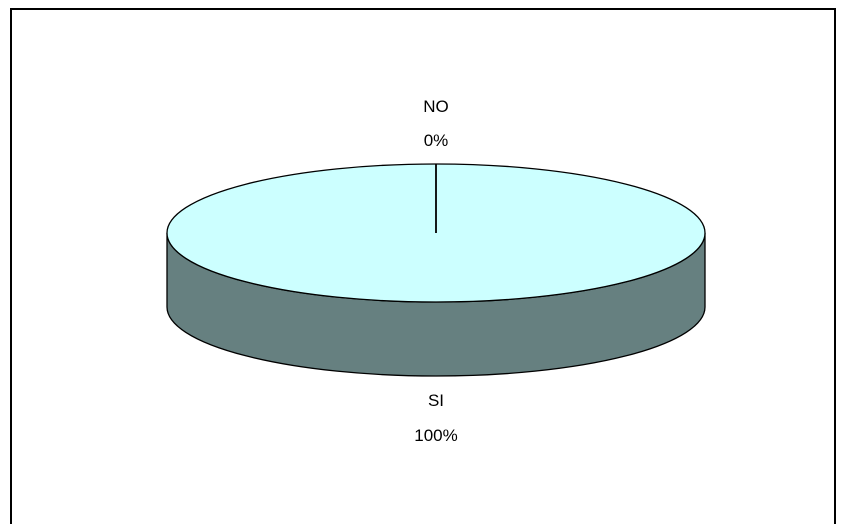 The width and height of the screenshot is (848, 524). What do you see at coordinates (435, 435) in the screenshot?
I see `slice-label-si-percent: 100%` at bounding box center [435, 435].